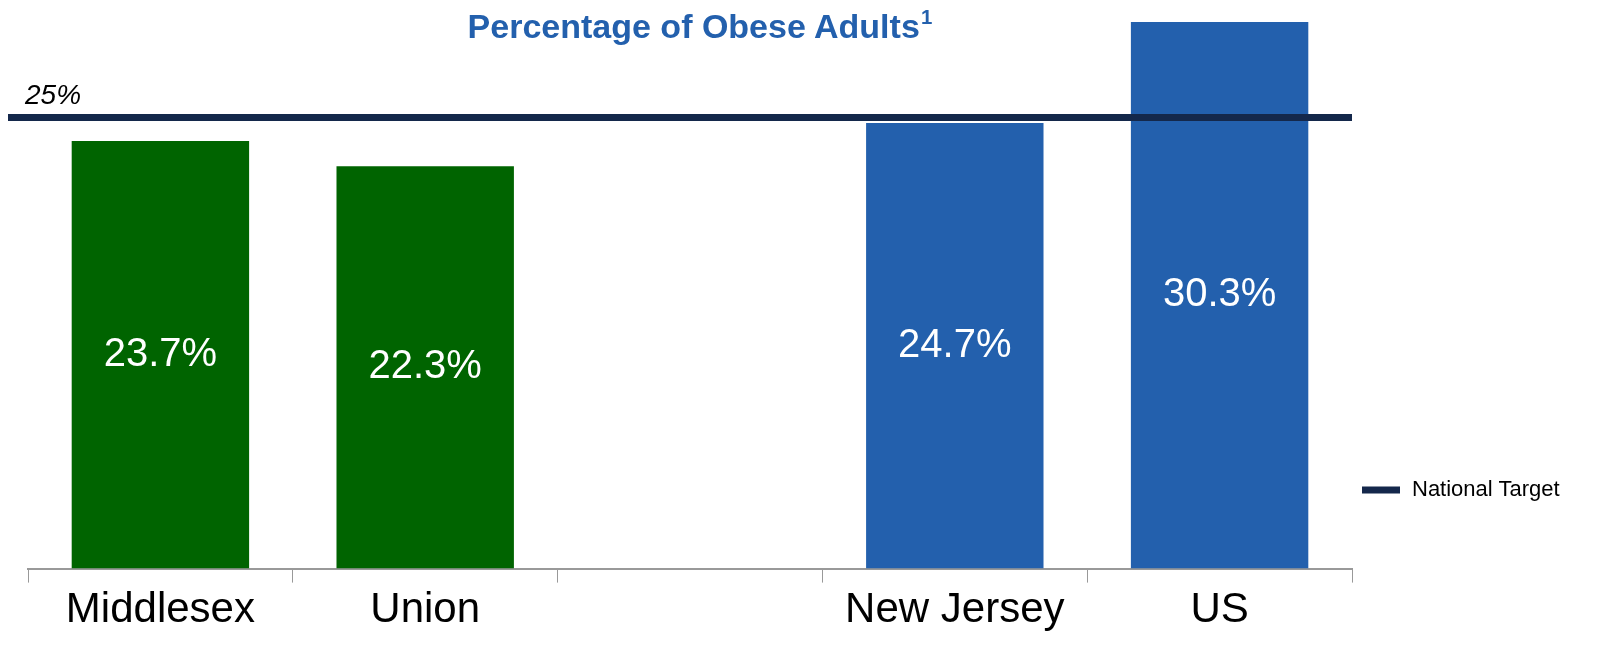  What do you see at coordinates (955, 342) in the screenshot?
I see `data-label: 24.7%` at bounding box center [955, 342].